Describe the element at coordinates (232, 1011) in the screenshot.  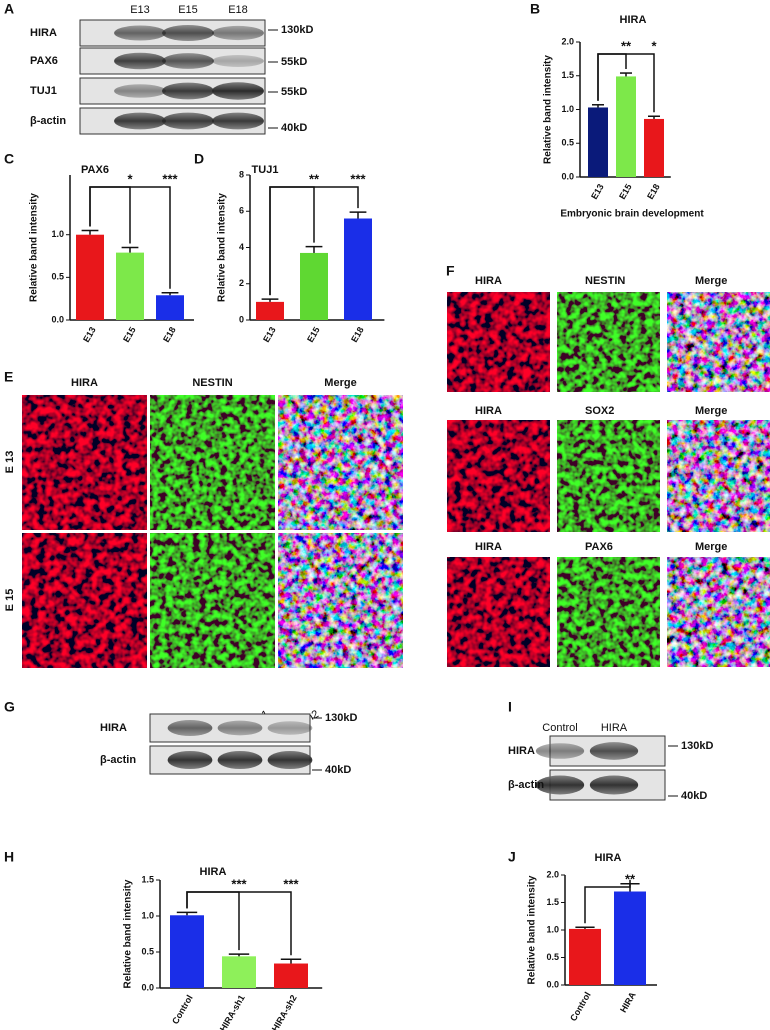
I see `x-tick-label: HIRA-sh1` at that location.